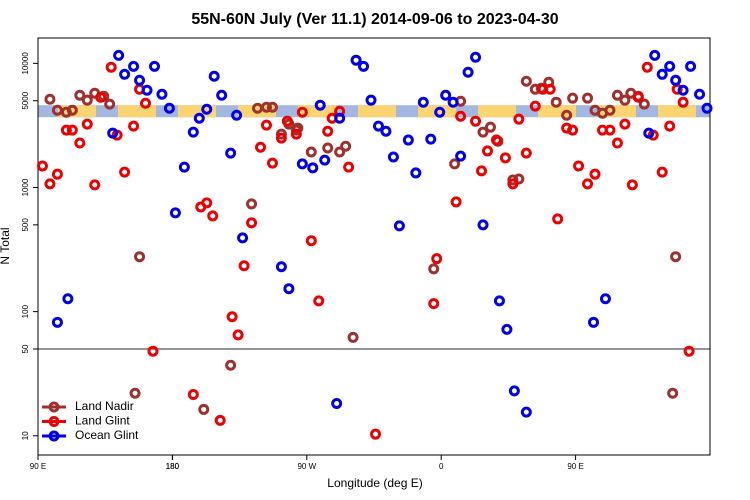 The image size is (750, 500). I want to click on x-tick-label: 90 E, so click(575, 466).